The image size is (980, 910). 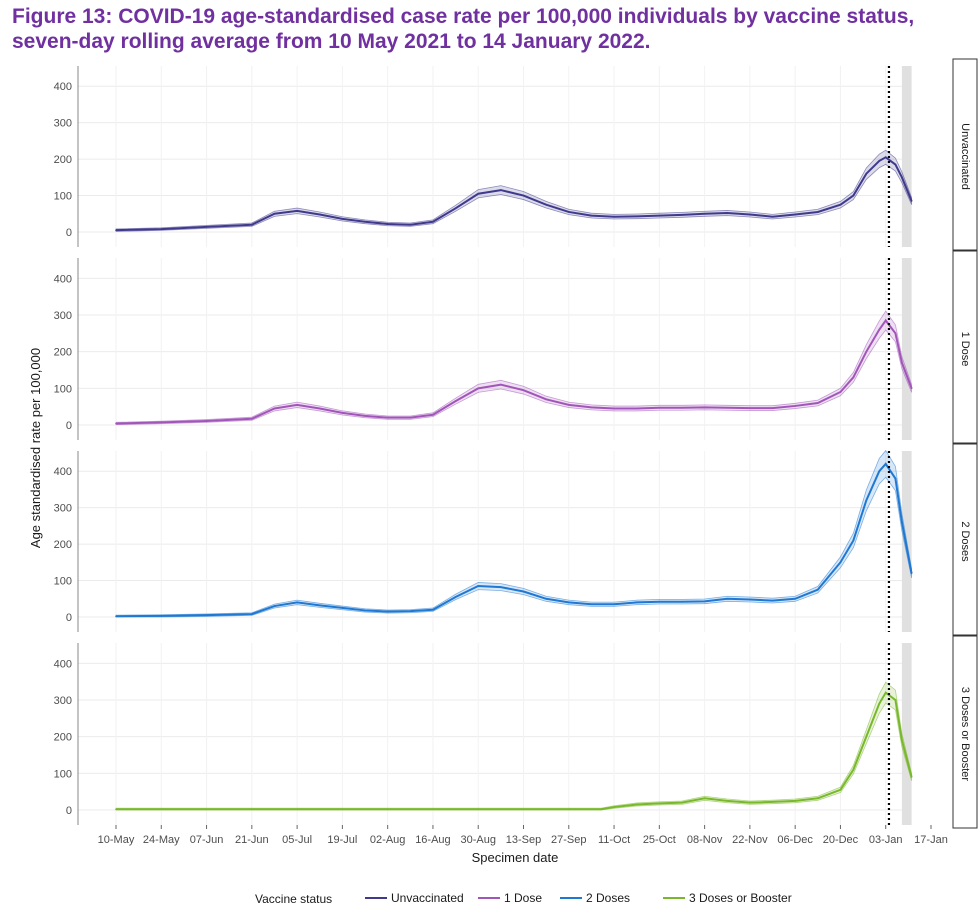 What do you see at coordinates (750, 840) in the screenshot?
I see `x-tick-label: 22-Nov` at bounding box center [750, 840].